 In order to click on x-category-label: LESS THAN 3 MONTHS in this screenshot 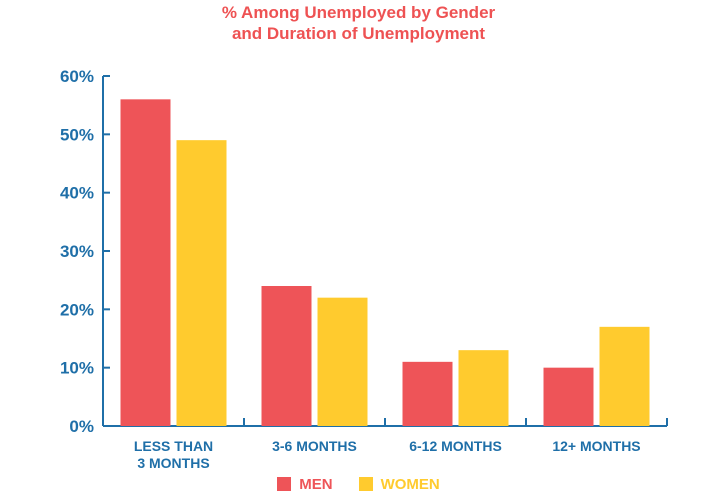, I will do `click(173, 454)`.